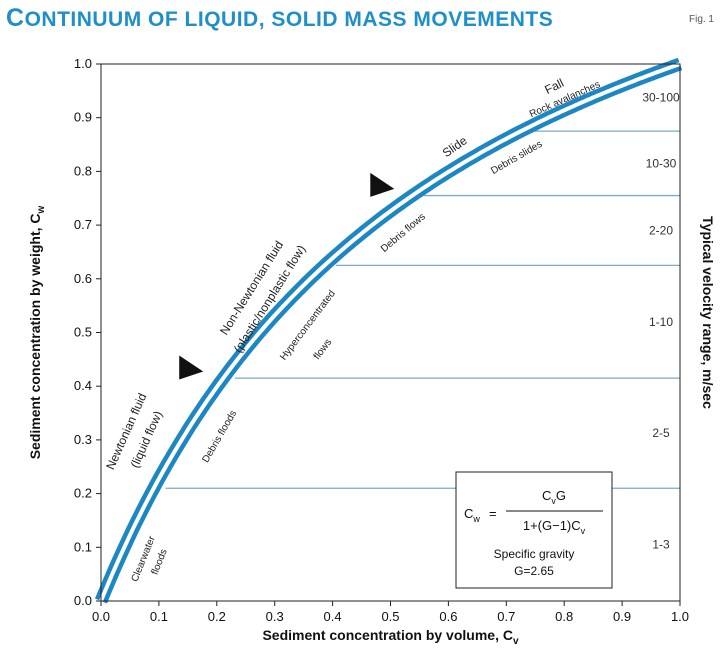 The height and width of the screenshot is (667, 720). What do you see at coordinates (661, 163) in the screenshot?
I see `velocity-band-label: 10-30` at bounding box center [661, 163].